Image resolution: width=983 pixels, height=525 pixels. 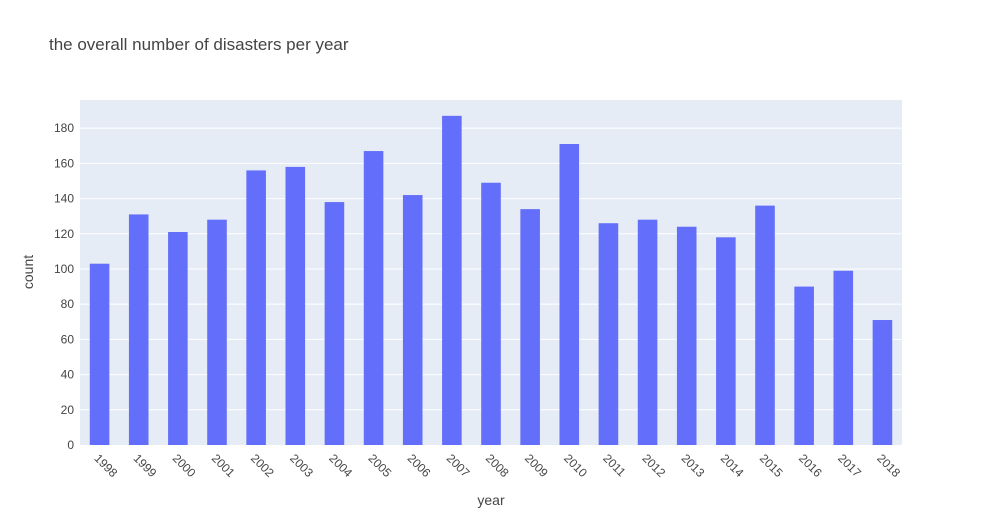 I want to click on bar-2004, so click(x=334, y=323).